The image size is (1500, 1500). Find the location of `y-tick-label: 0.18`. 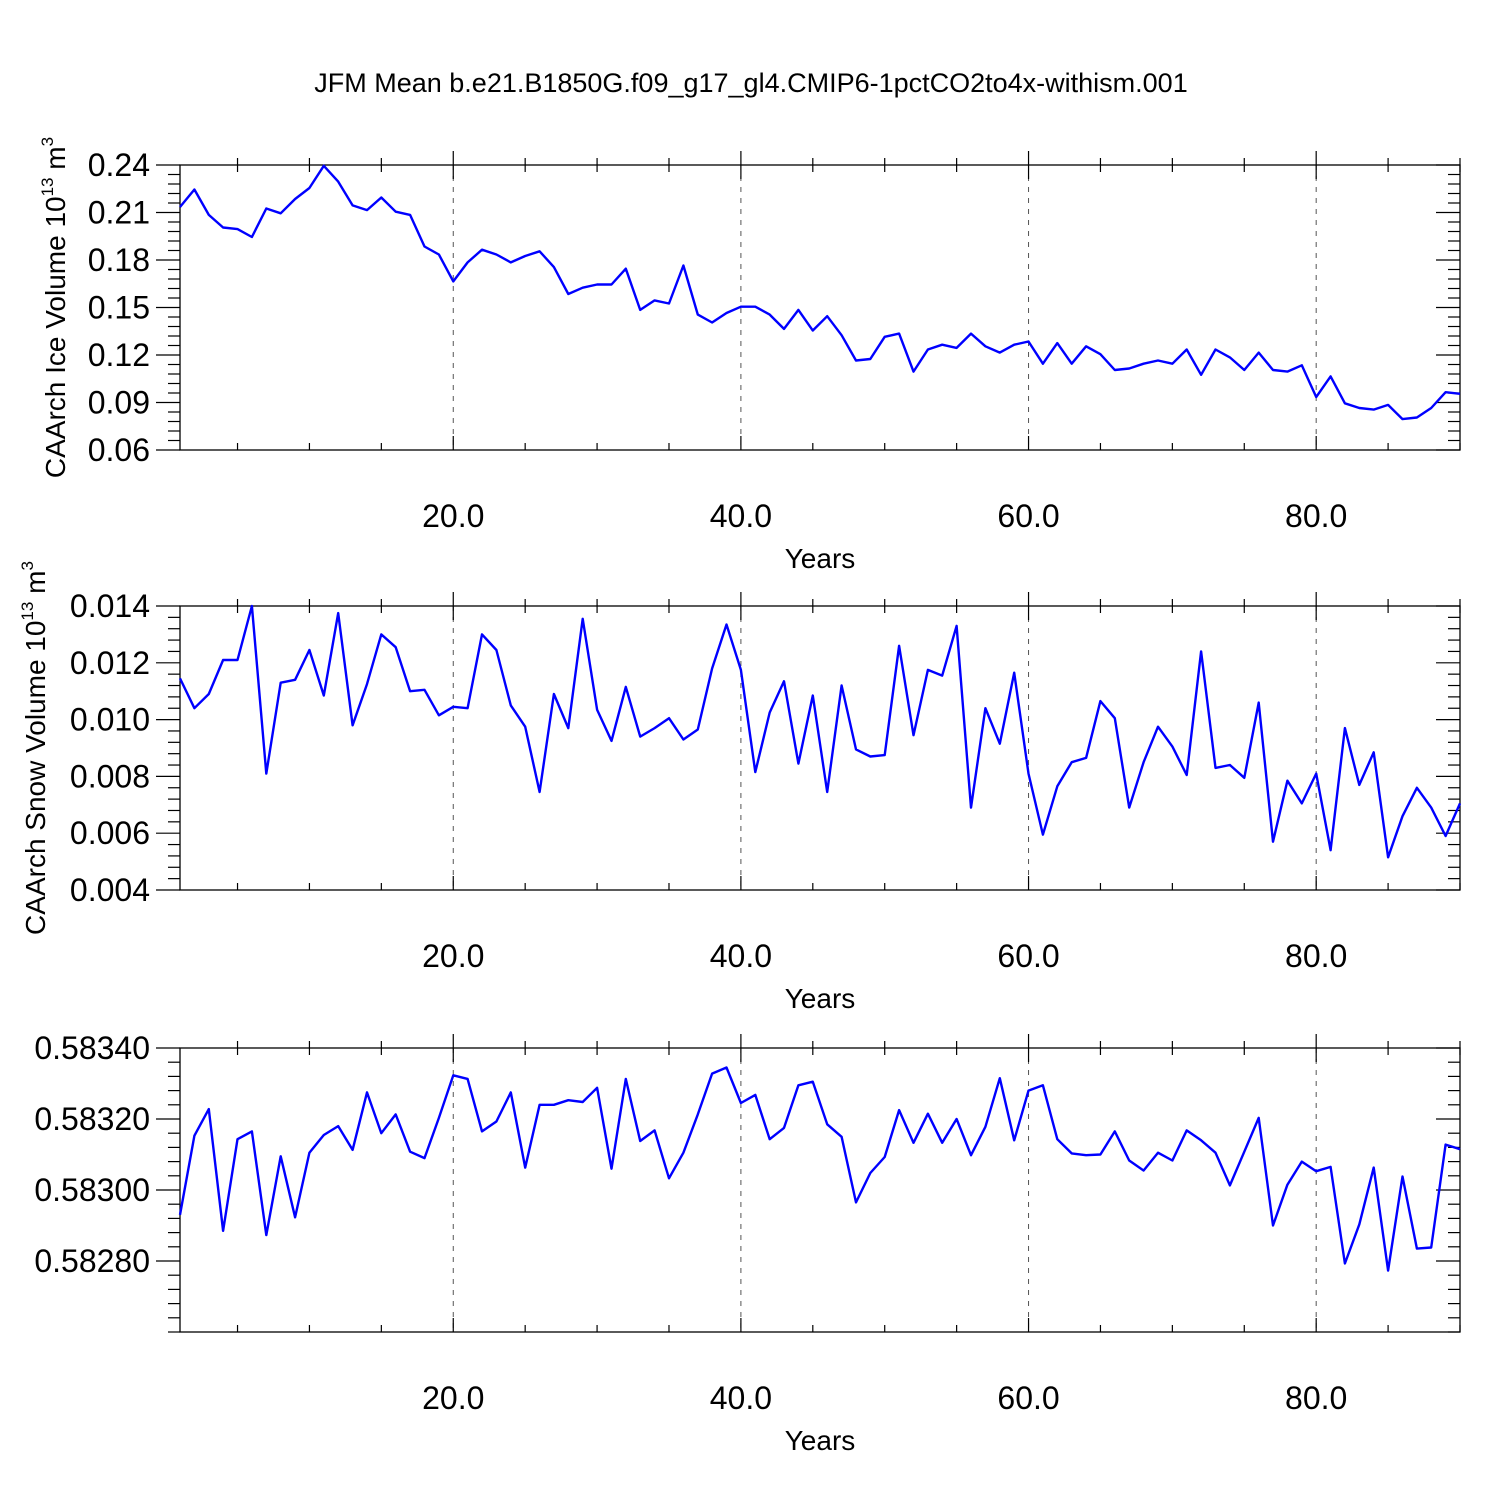

y-tick-label: 0.18 is located at coordinates (119, 260).